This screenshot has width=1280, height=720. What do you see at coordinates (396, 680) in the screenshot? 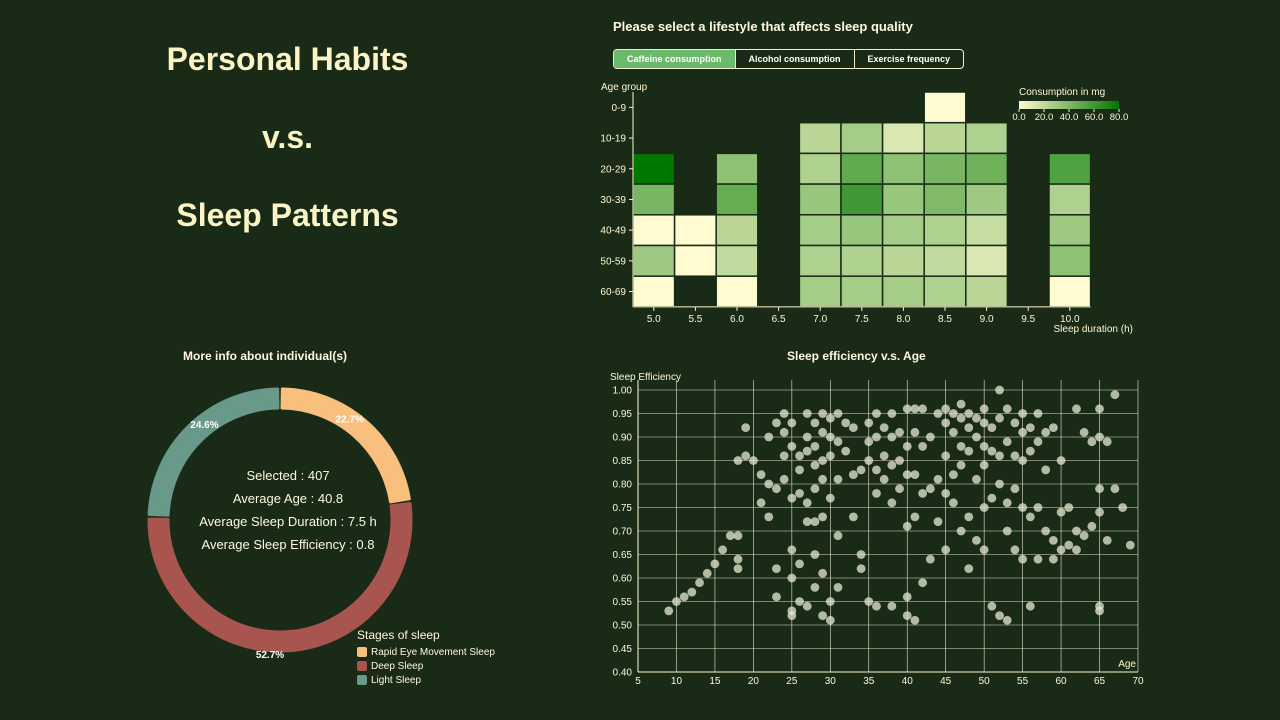
I see `legend-label: Light Sleep` at bounding box center [396, 680].